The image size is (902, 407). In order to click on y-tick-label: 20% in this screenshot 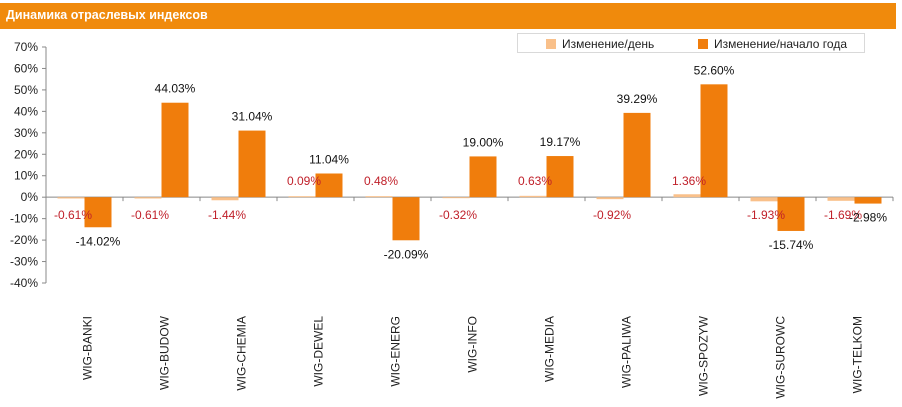, I will do `click(26, 154)`.